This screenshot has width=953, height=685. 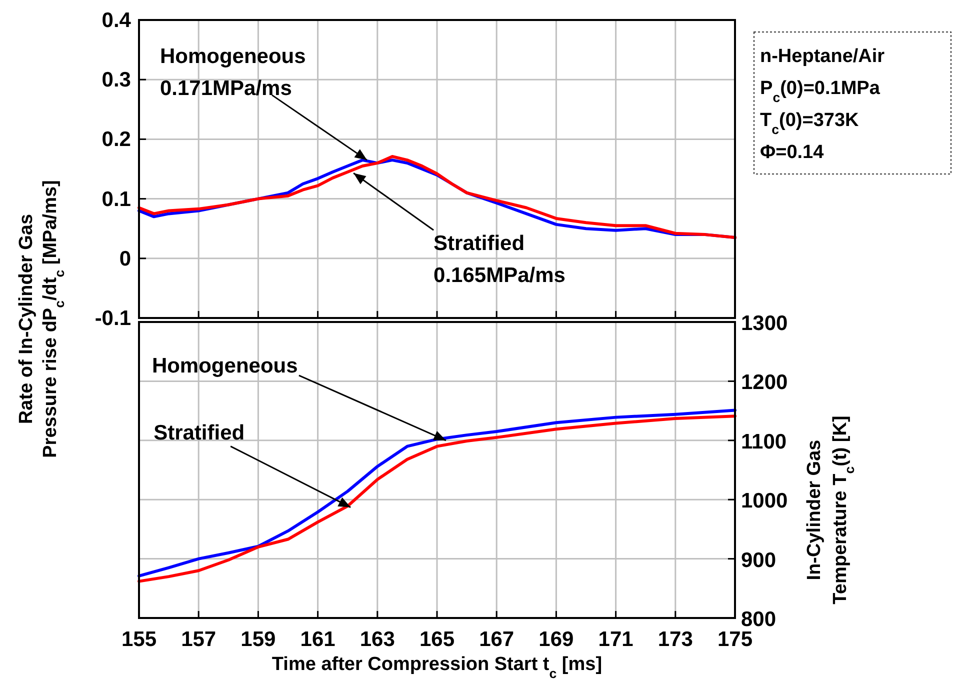 I want to click on x-tick-label: 159, so click(x=258, y=639).